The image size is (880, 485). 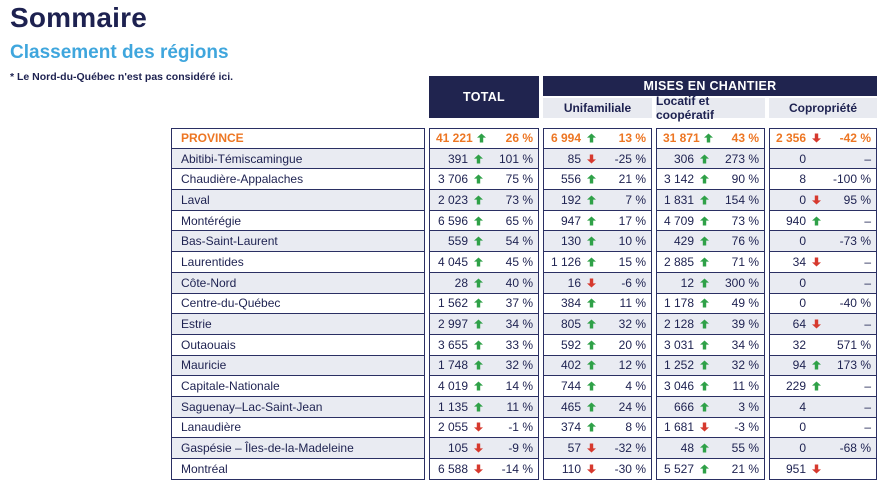 What do you see at coordinates (823, 159) in the screenshot?
I see `value-cell: 0–` at bounding box center [823, 159].